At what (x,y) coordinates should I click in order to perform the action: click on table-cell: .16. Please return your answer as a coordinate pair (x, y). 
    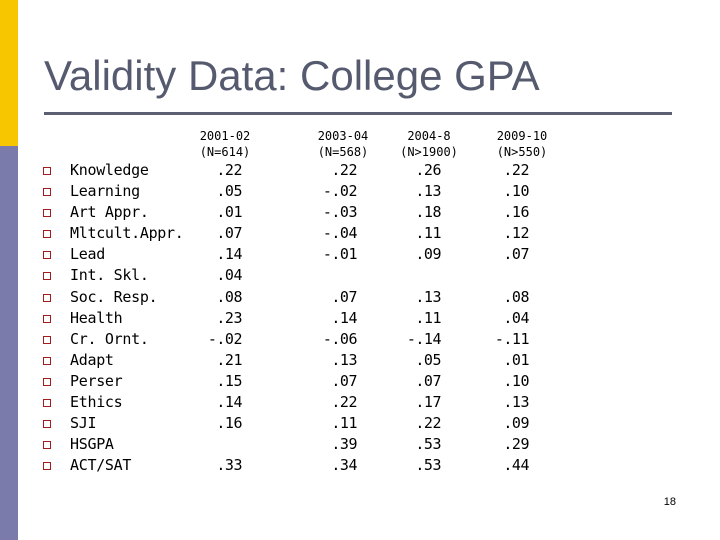
    Looking at the image, I should click on (516, 212).